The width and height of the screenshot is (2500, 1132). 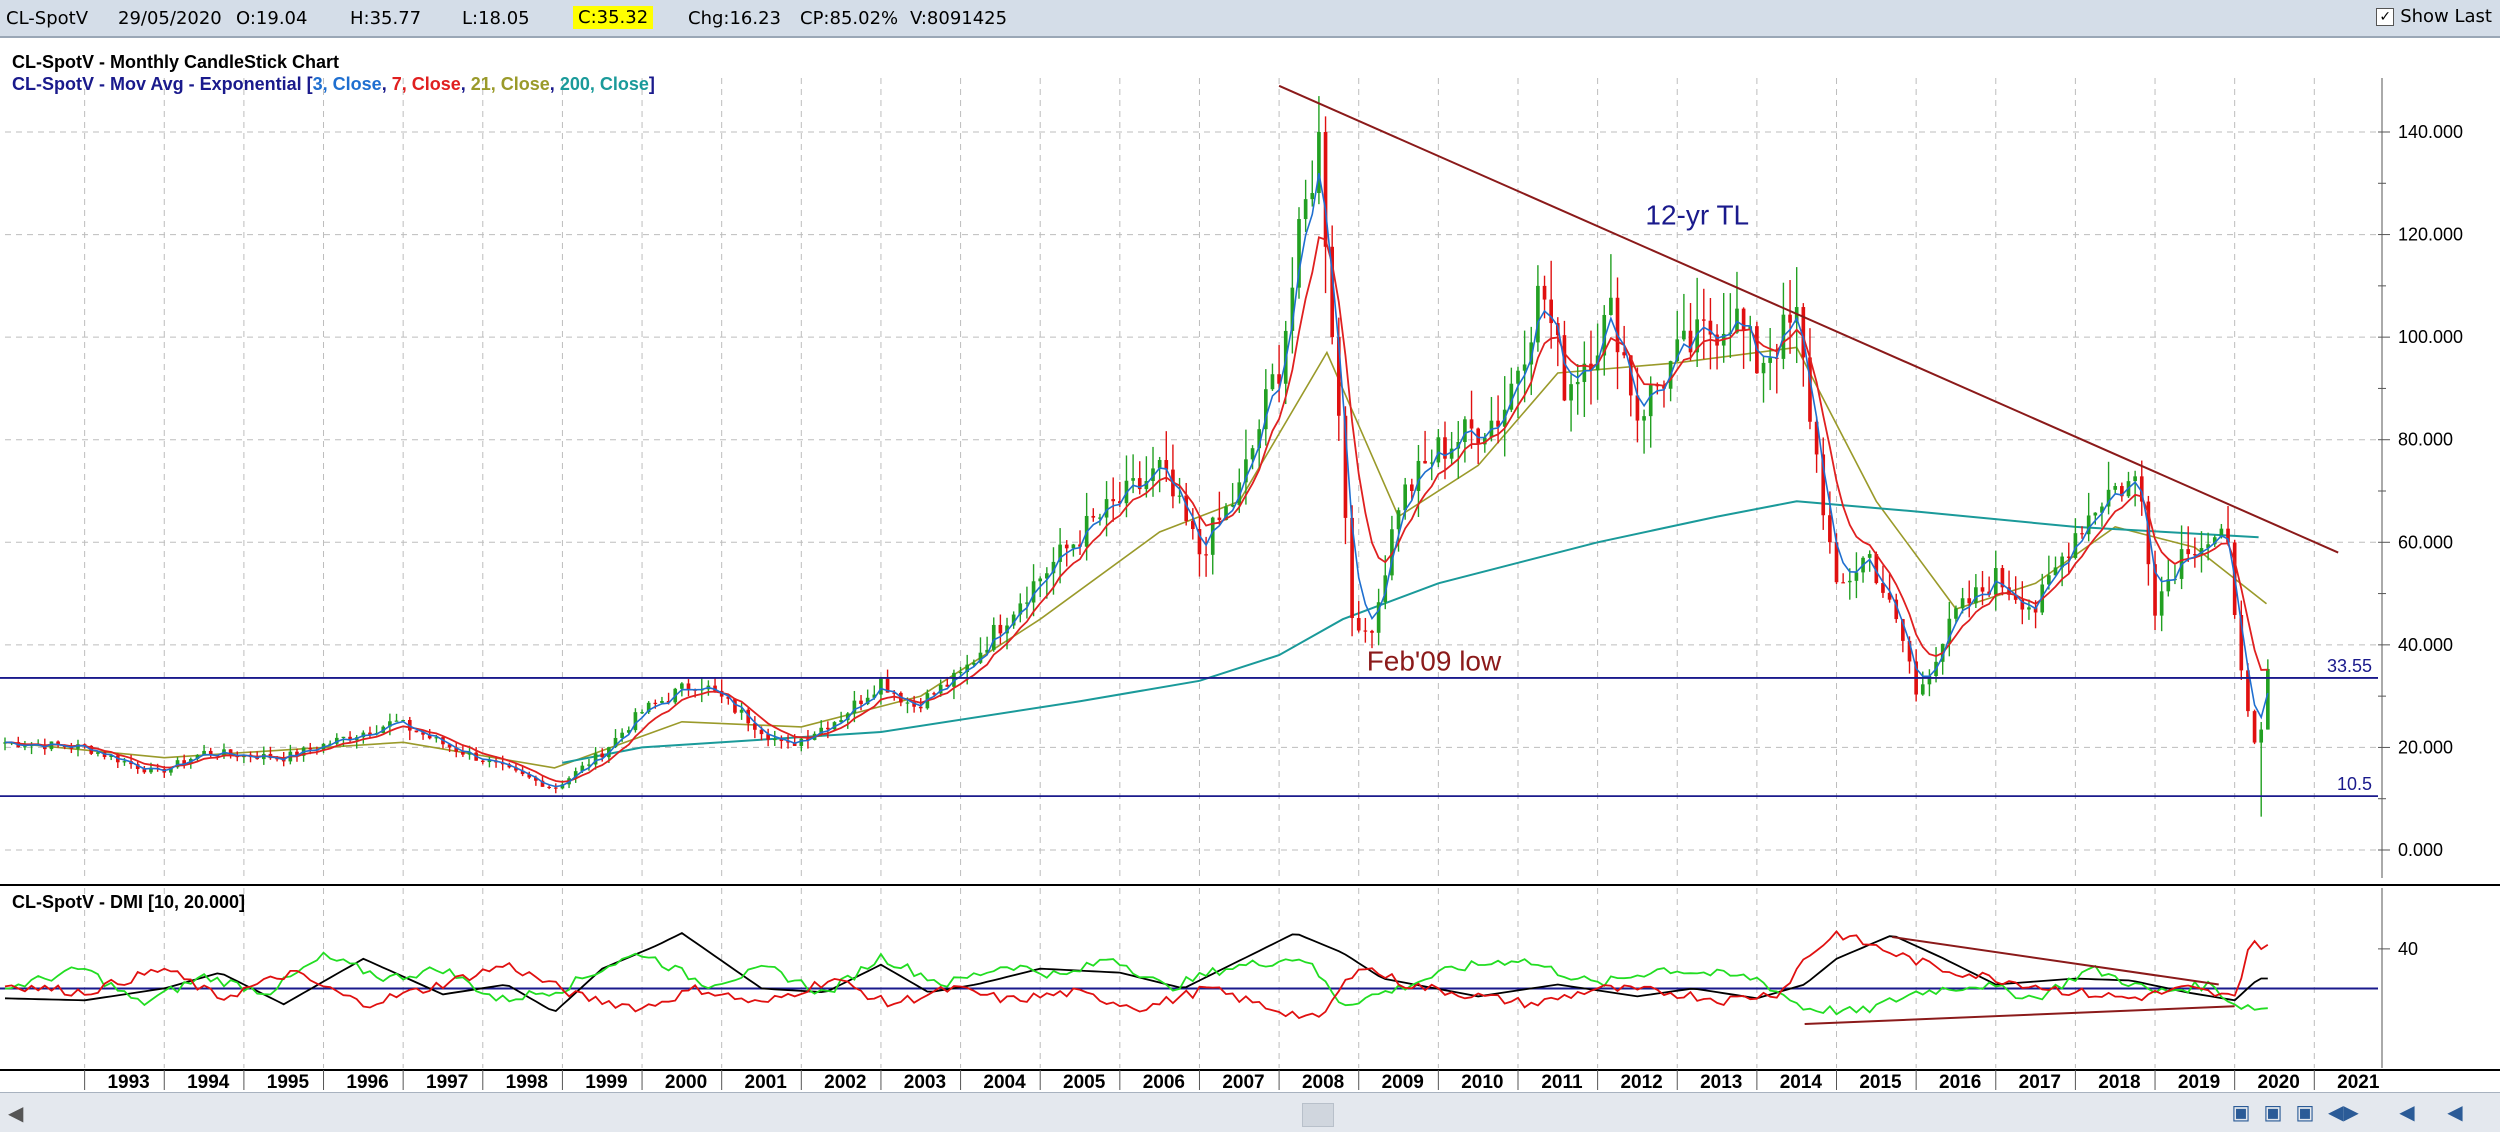 I want to click on zoom-icon: ◀▶, so click(x=2343, y=1112).